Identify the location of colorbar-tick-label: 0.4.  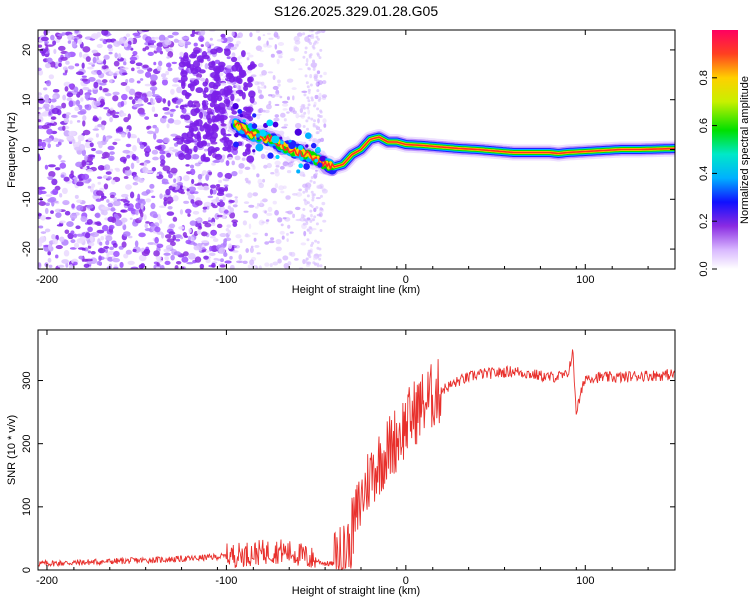
(704, 173).